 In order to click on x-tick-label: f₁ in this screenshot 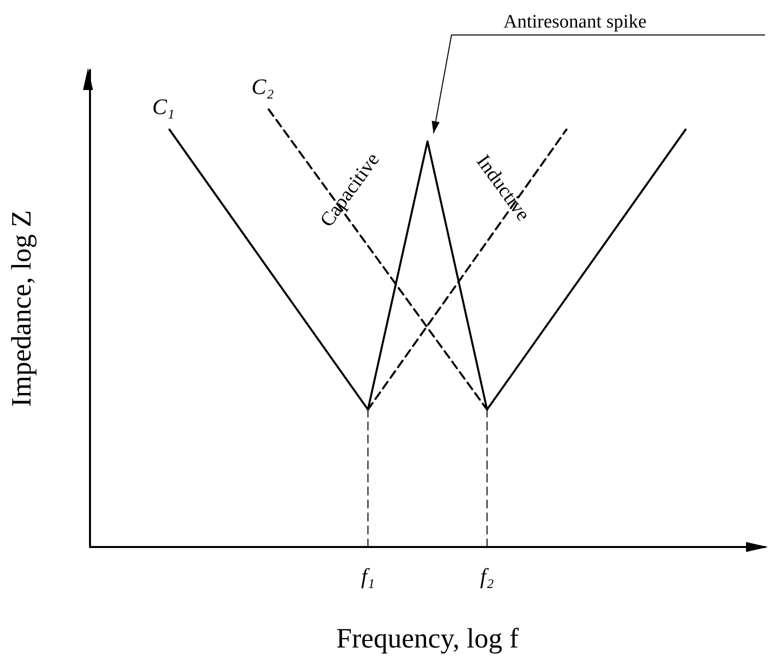, I will do `click(368, 576)`.